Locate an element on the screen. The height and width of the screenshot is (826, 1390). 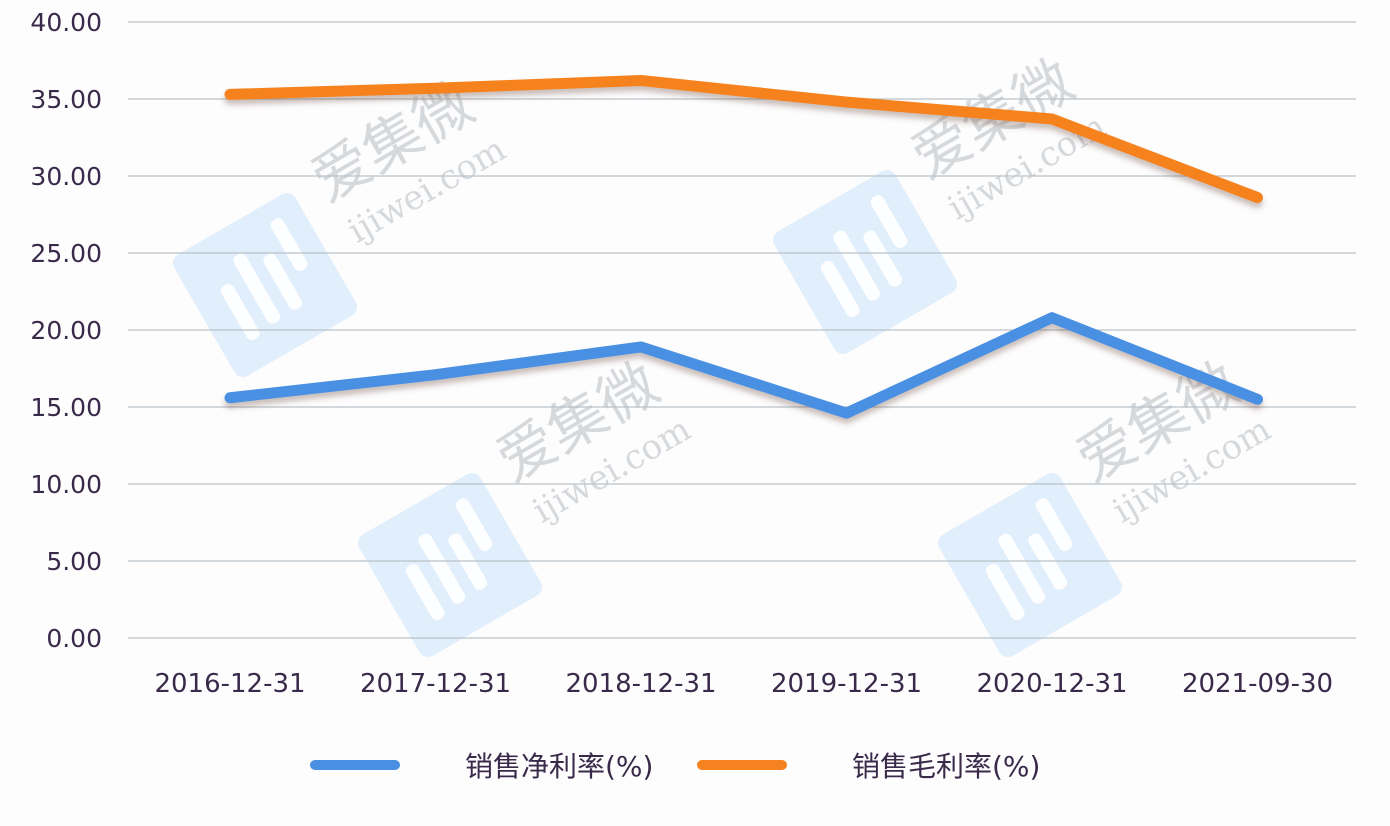
x-tick-label: 2021-09-30 is located at coordinates (1257, 684).